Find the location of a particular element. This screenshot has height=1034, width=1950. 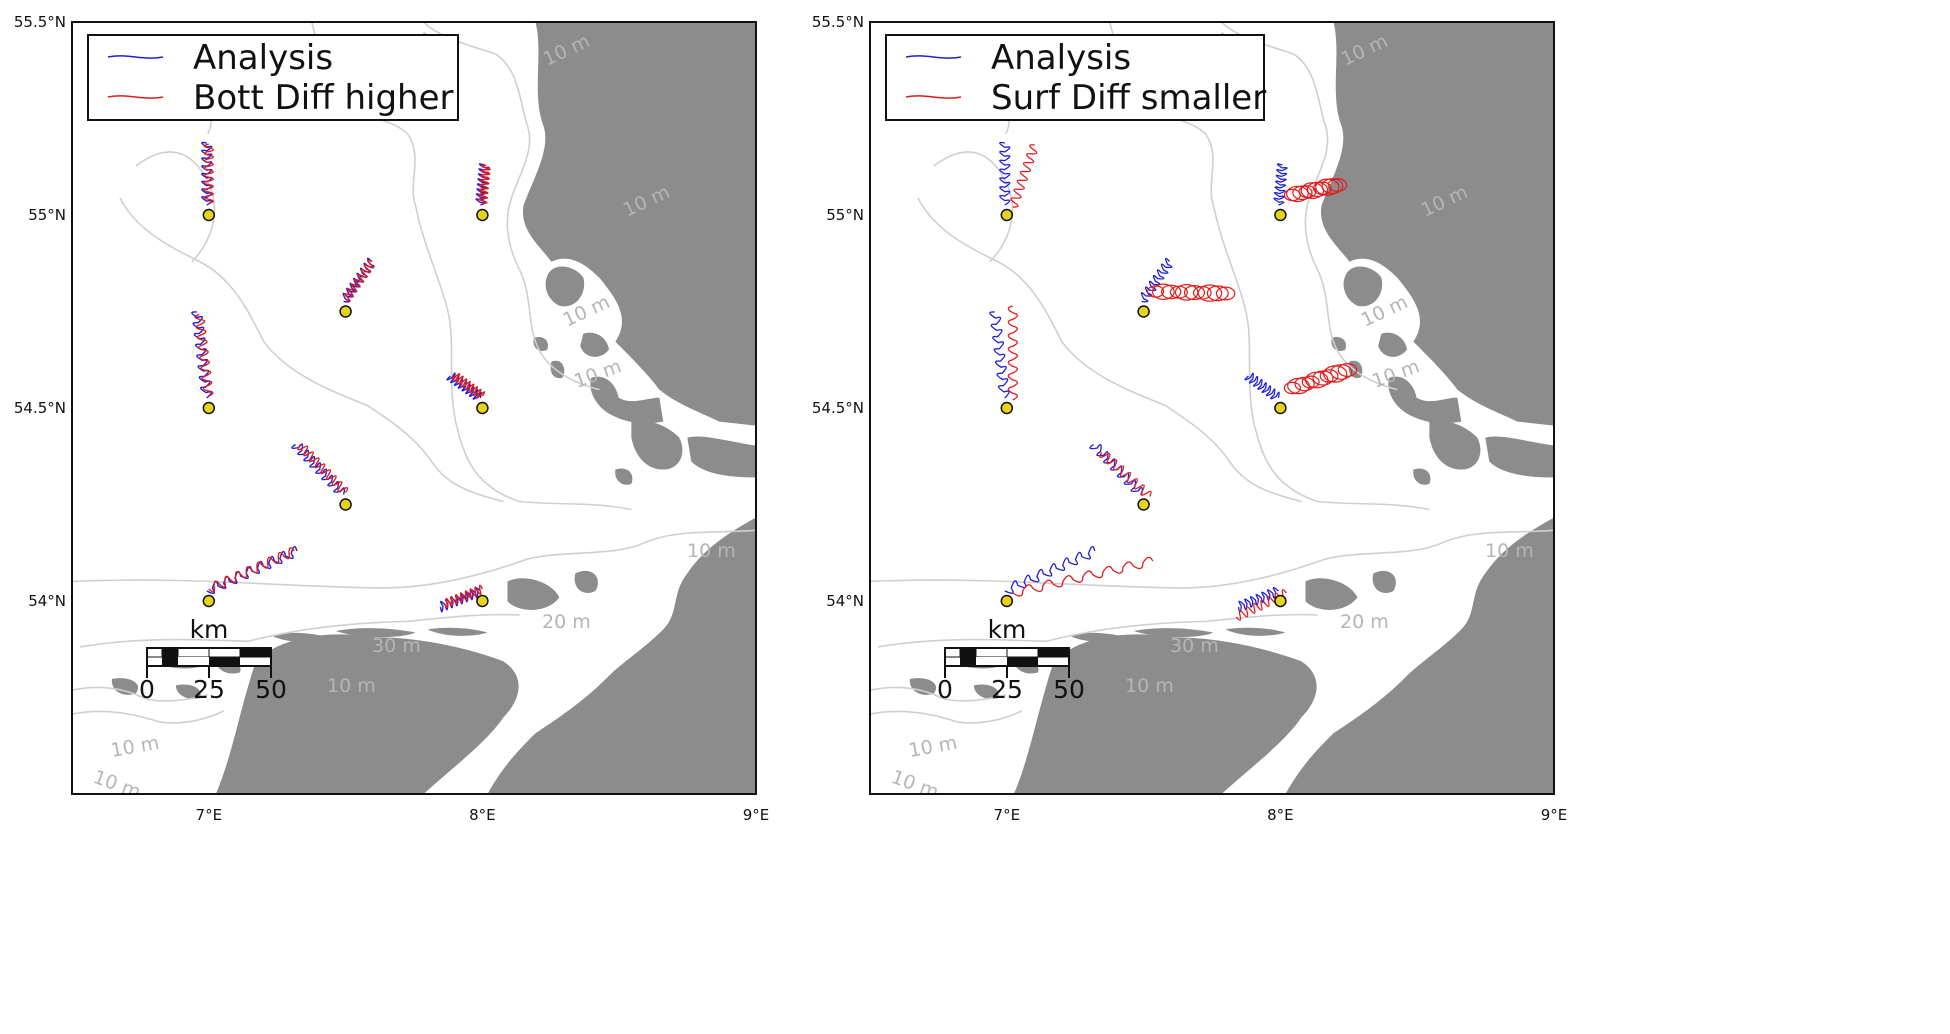

y-tick-label: 55°N is located at coordinates (845, 215).